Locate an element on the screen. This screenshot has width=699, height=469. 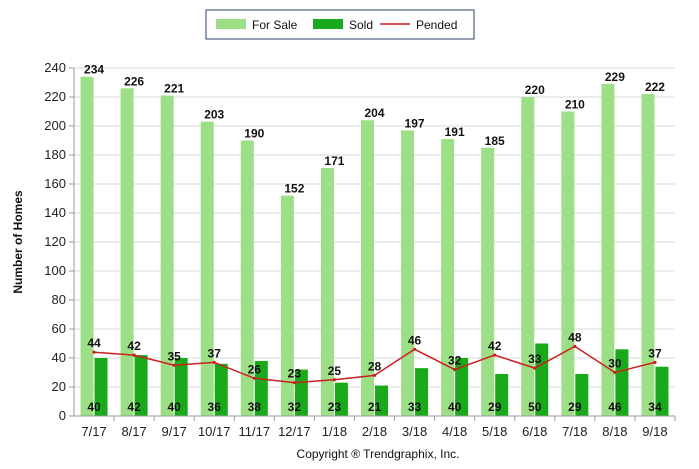
x-tick-label: 6/18 is located at coordinates (534, 431).